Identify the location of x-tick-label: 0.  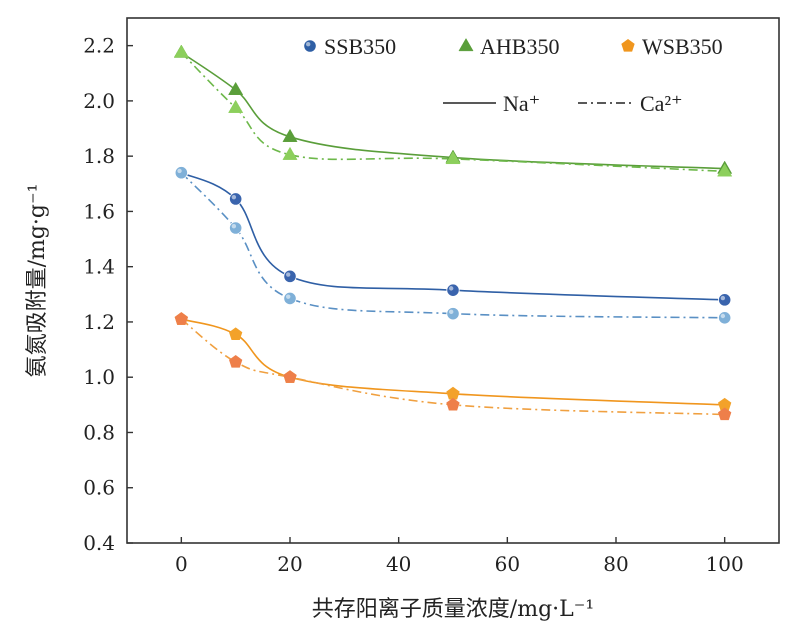
(181, 564).